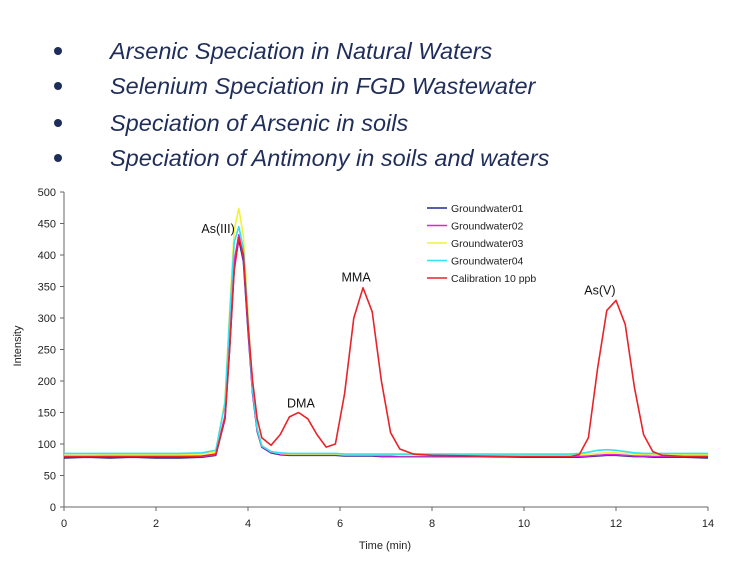 The width and height of the screenshot is (731, 562). What do you see at coordinates (47, 319) in the screenshot?
I see `y-tick-label: 300` at bounding box center [47, 319].